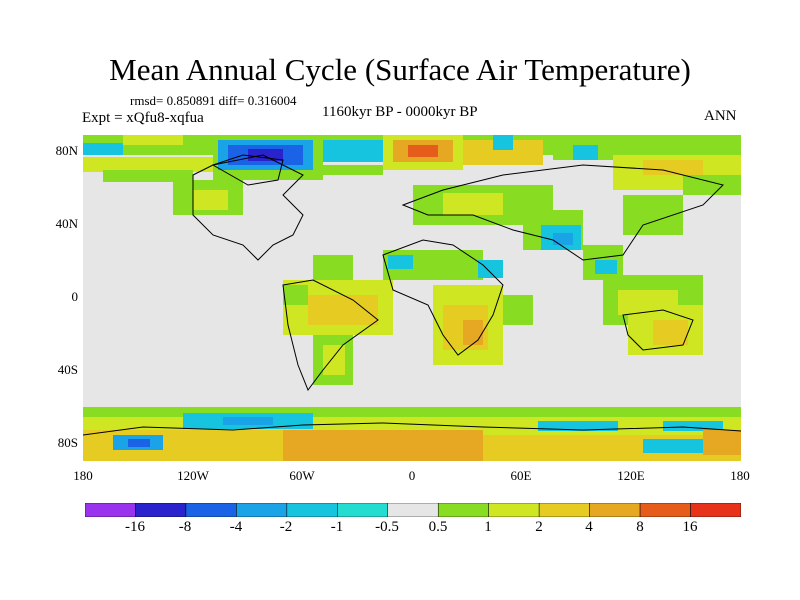 The image size is (800, 600). Describe the element at coordinates (330, 335) in the screenshot. I see `south-america-coast` at that location.